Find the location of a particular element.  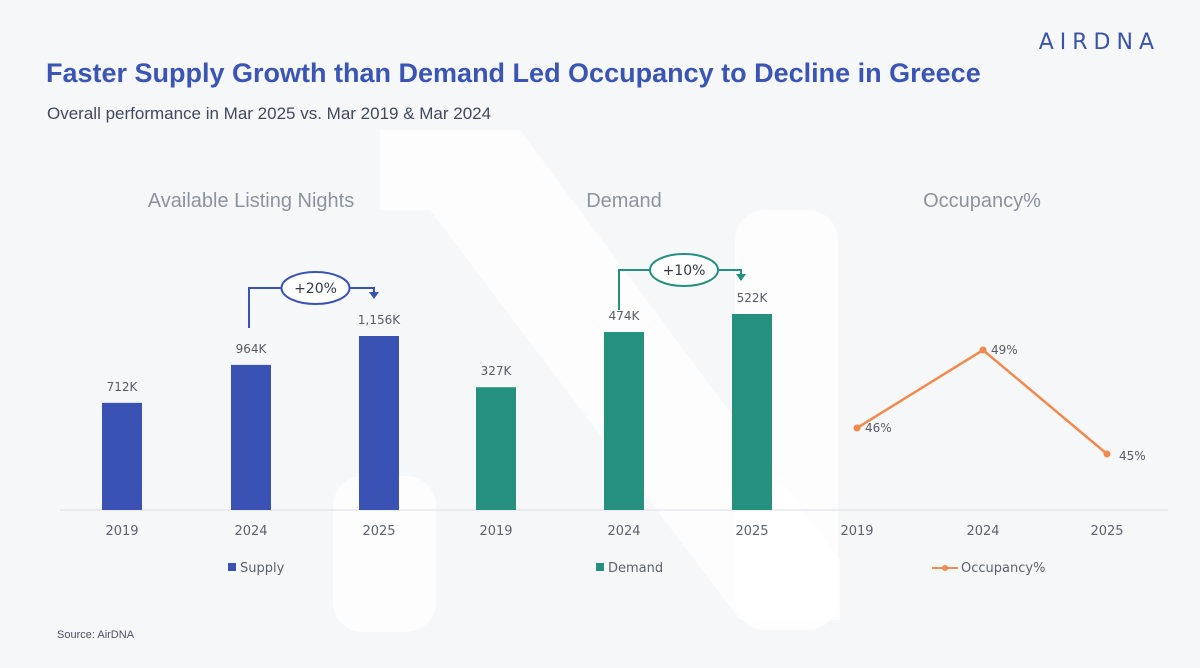

occupancy-legend-label: Occupancy% is located at coordinates (1003, 568).